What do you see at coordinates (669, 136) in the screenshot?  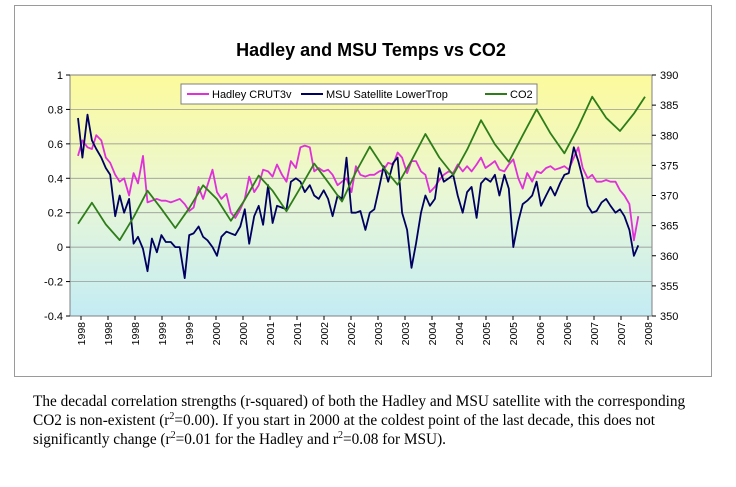 I see `y-right-tick-label: 380` at bounding box center [669, 136].